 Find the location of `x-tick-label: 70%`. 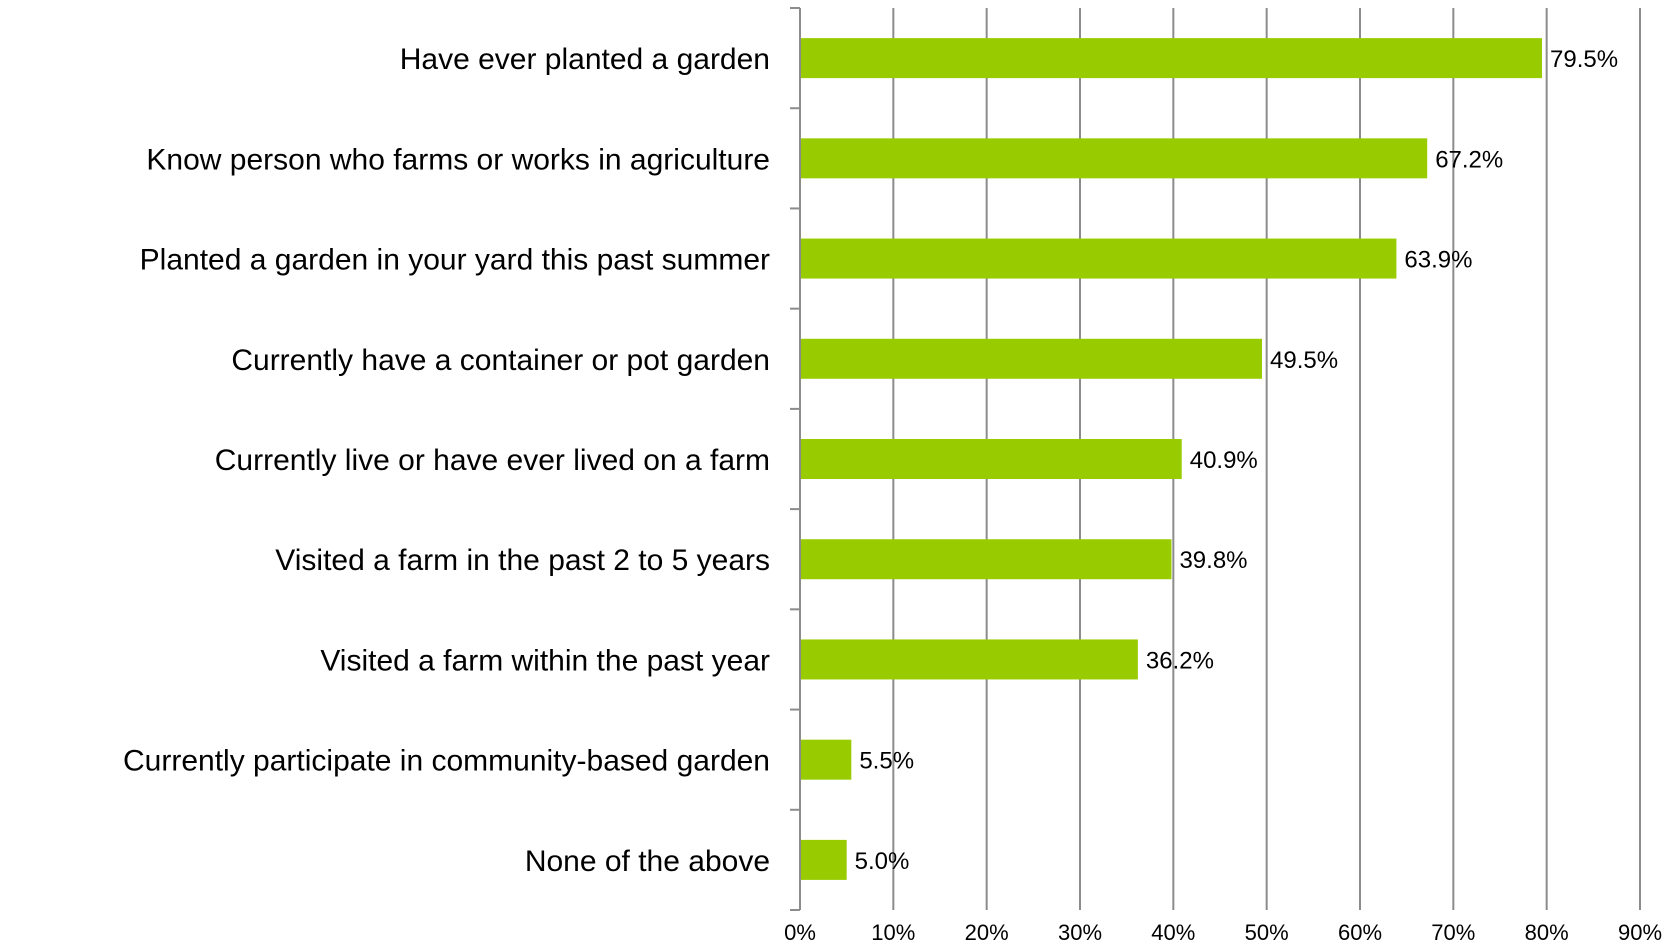

x-tick-label: 70% is located at coordinates (1453, 932).